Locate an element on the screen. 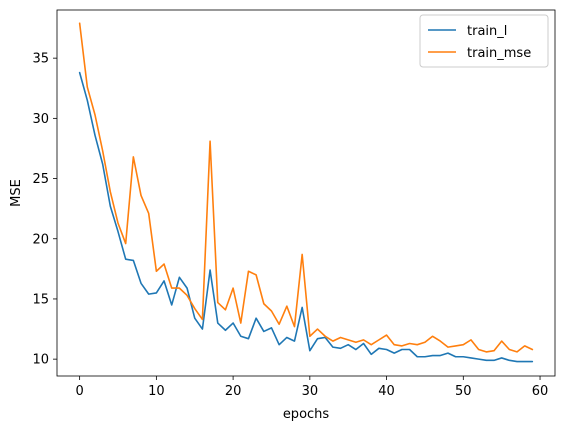 The image size is (563, 432). x-tick-label: 30 is located at coordinates (310, 391).